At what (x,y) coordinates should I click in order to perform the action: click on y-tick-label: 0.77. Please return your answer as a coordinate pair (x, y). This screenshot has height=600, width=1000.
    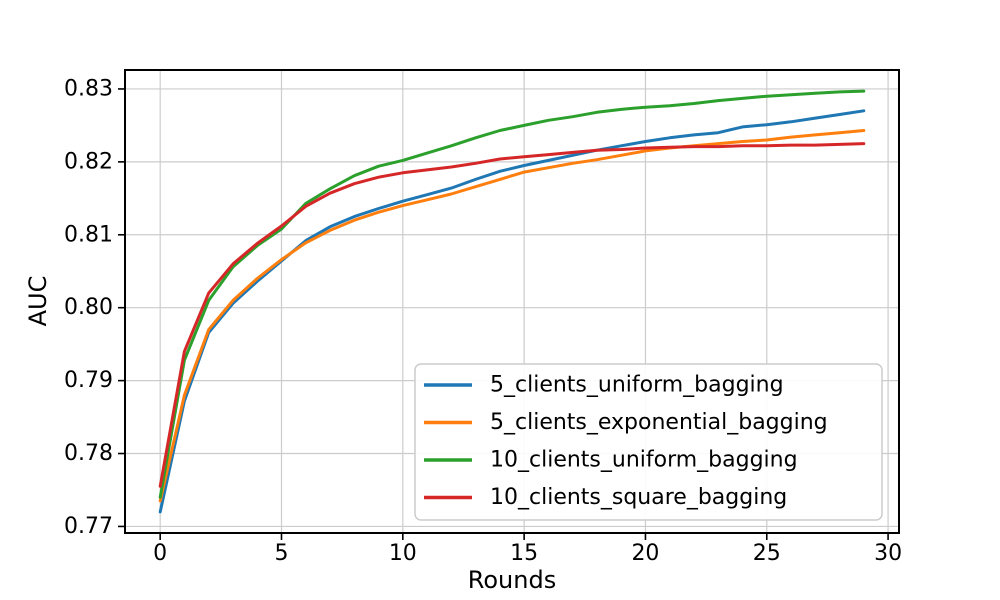
    Looking at the image, I should click on (88, 526).